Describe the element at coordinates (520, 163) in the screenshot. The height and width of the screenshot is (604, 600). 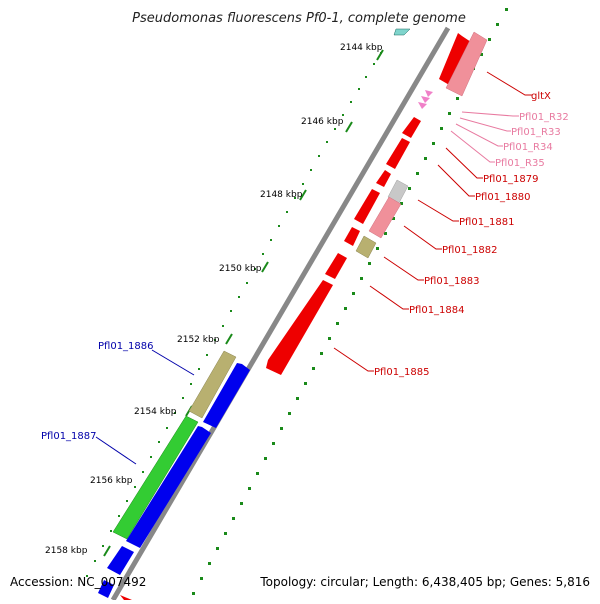
I see `gene-label-Pfl01_R35: Pfl01_R35` at that location.